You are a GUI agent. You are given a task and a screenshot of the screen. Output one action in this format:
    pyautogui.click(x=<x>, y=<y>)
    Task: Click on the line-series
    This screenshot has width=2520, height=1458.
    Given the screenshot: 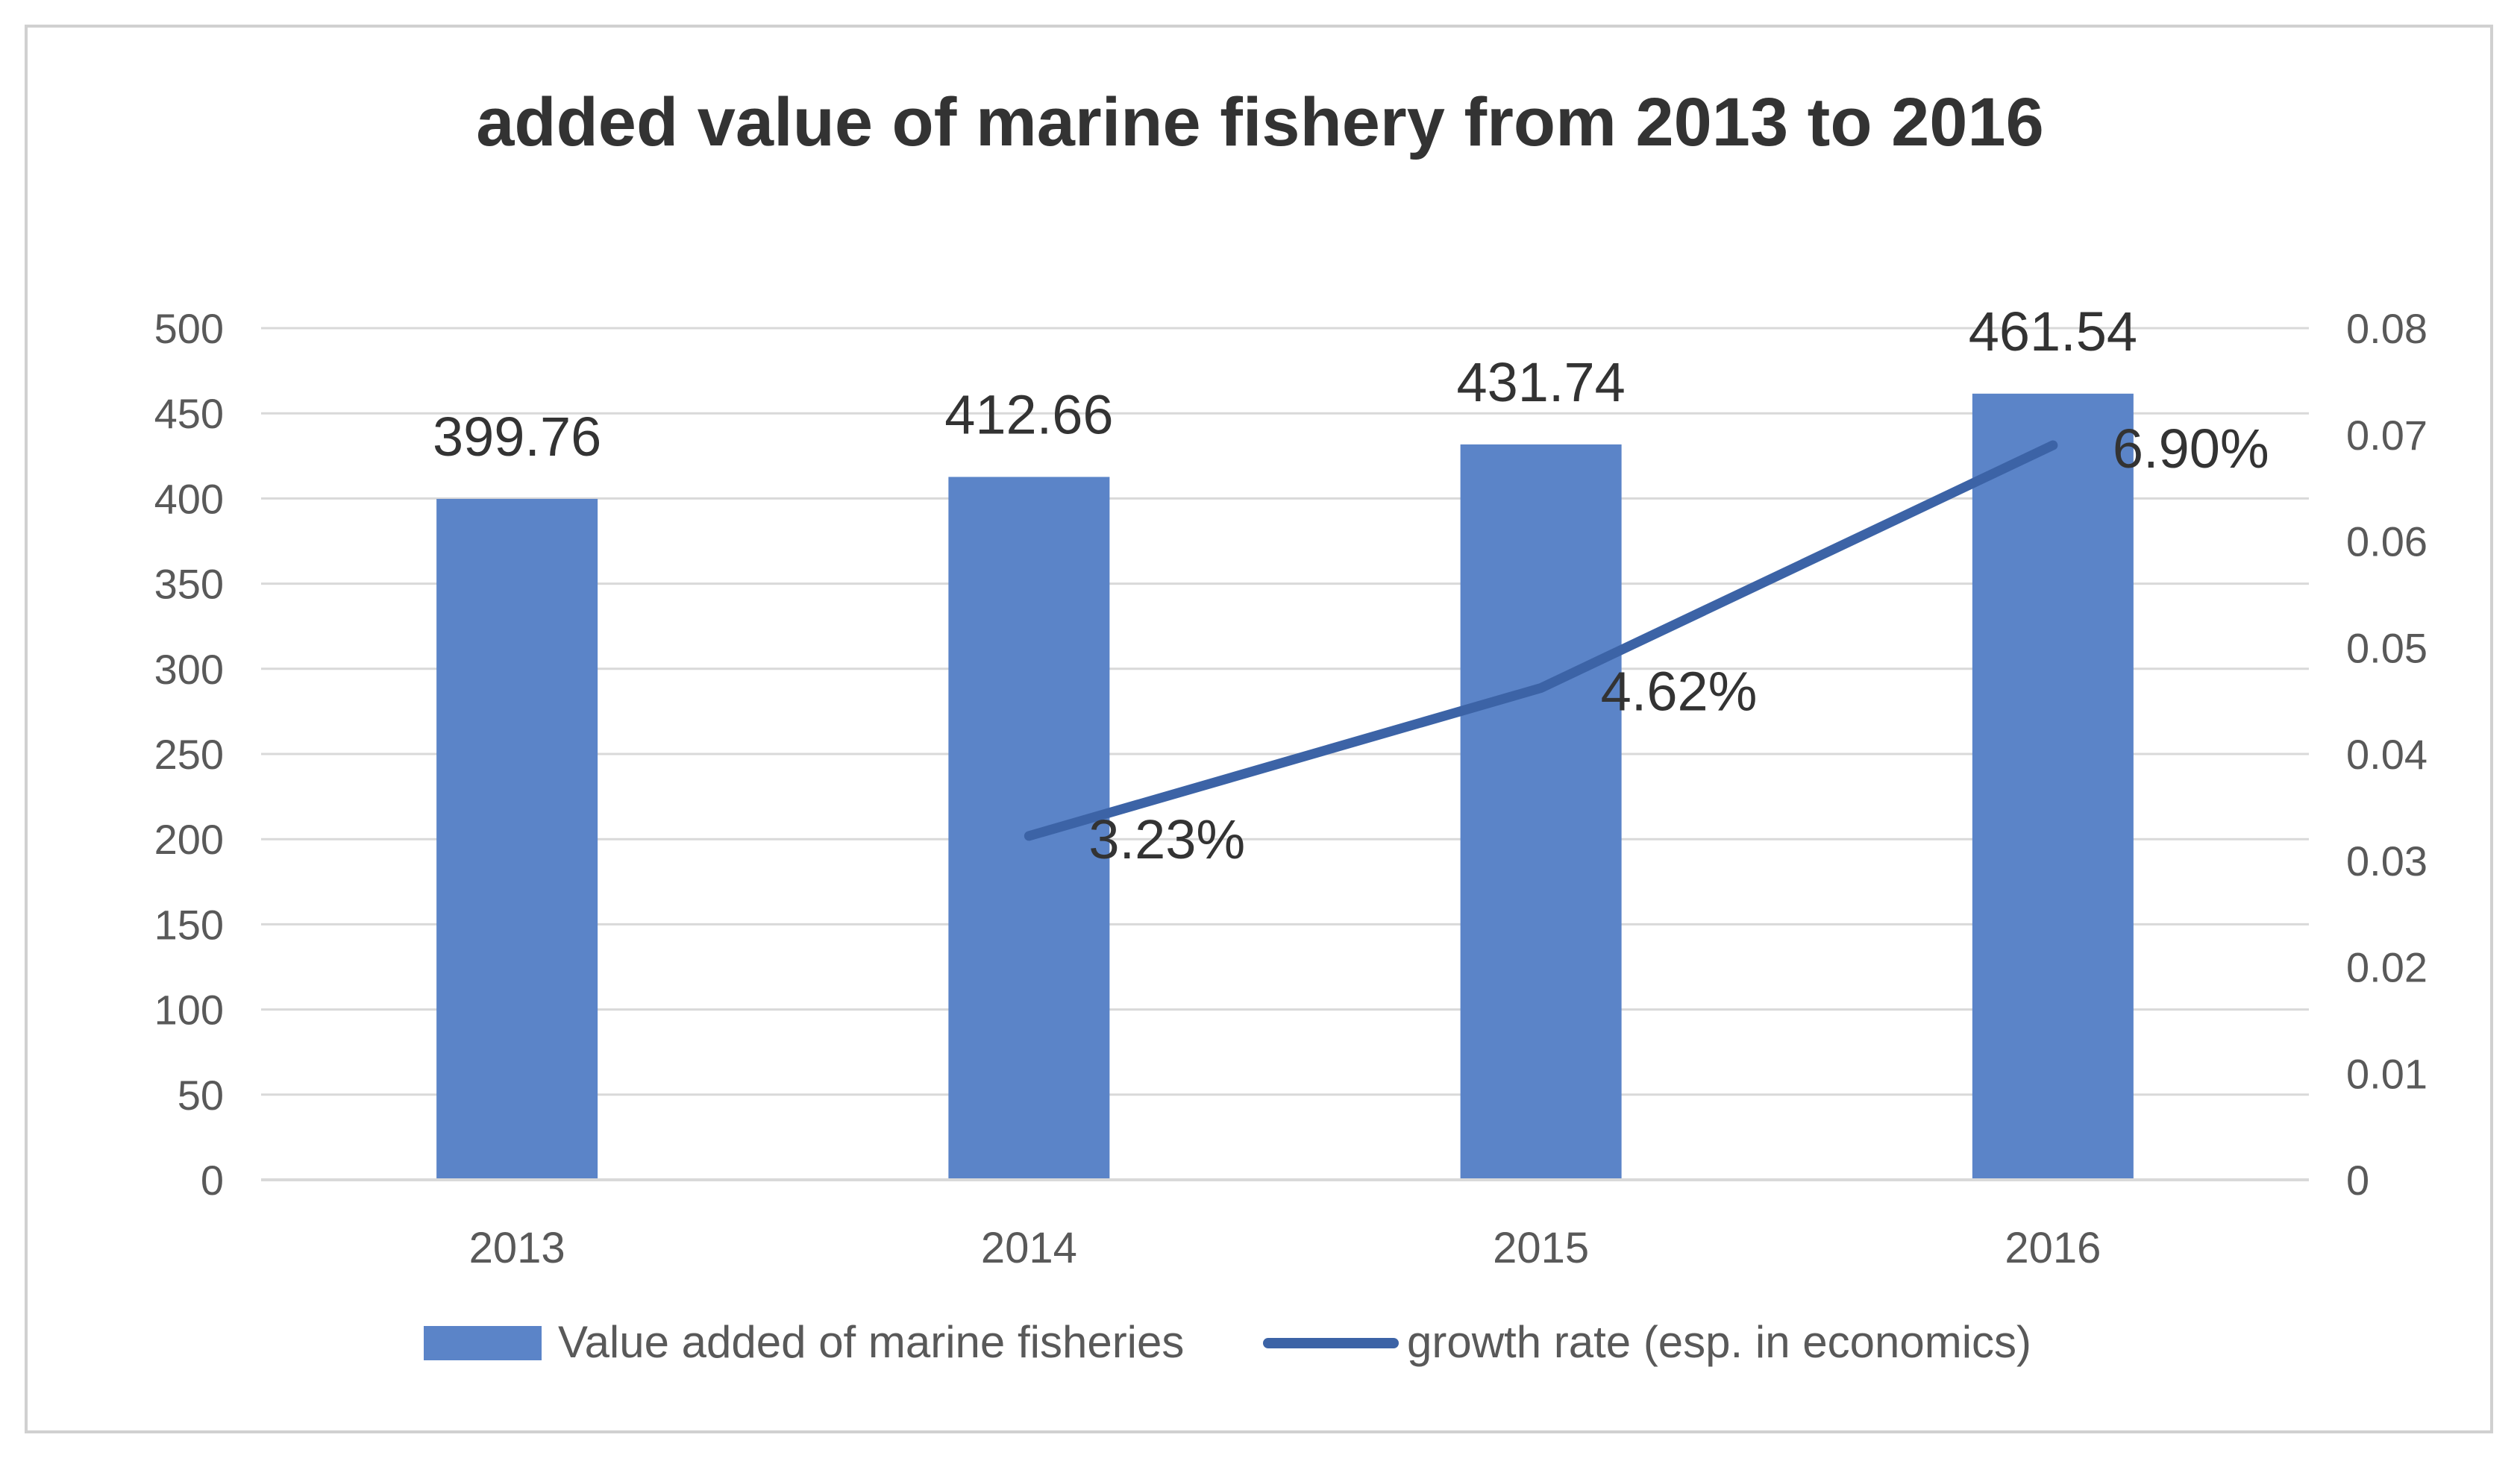 What is the action you would take?
    pyautogui.click(x=1541, y=640)
    